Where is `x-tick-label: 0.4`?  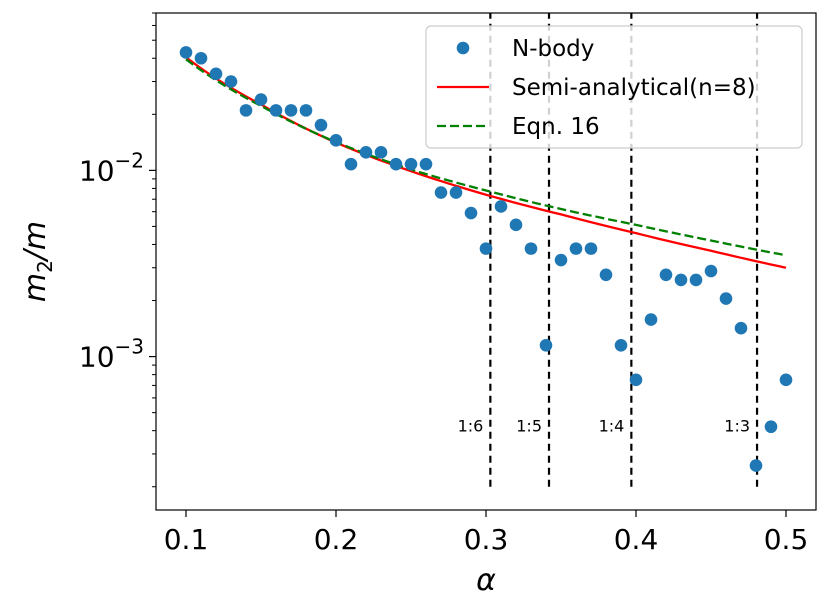 x-tick-label: 0.4 is located at coordinates (636, 539).